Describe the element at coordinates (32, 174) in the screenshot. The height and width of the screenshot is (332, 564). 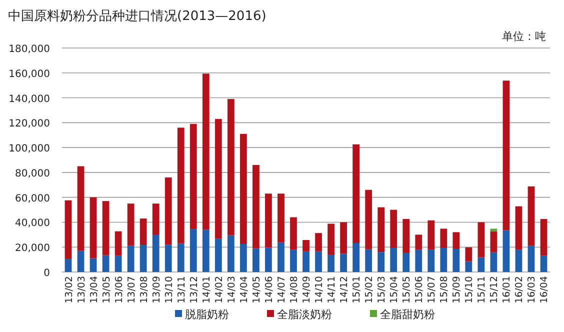
I see `y-tick-label: 80,000` at that location.